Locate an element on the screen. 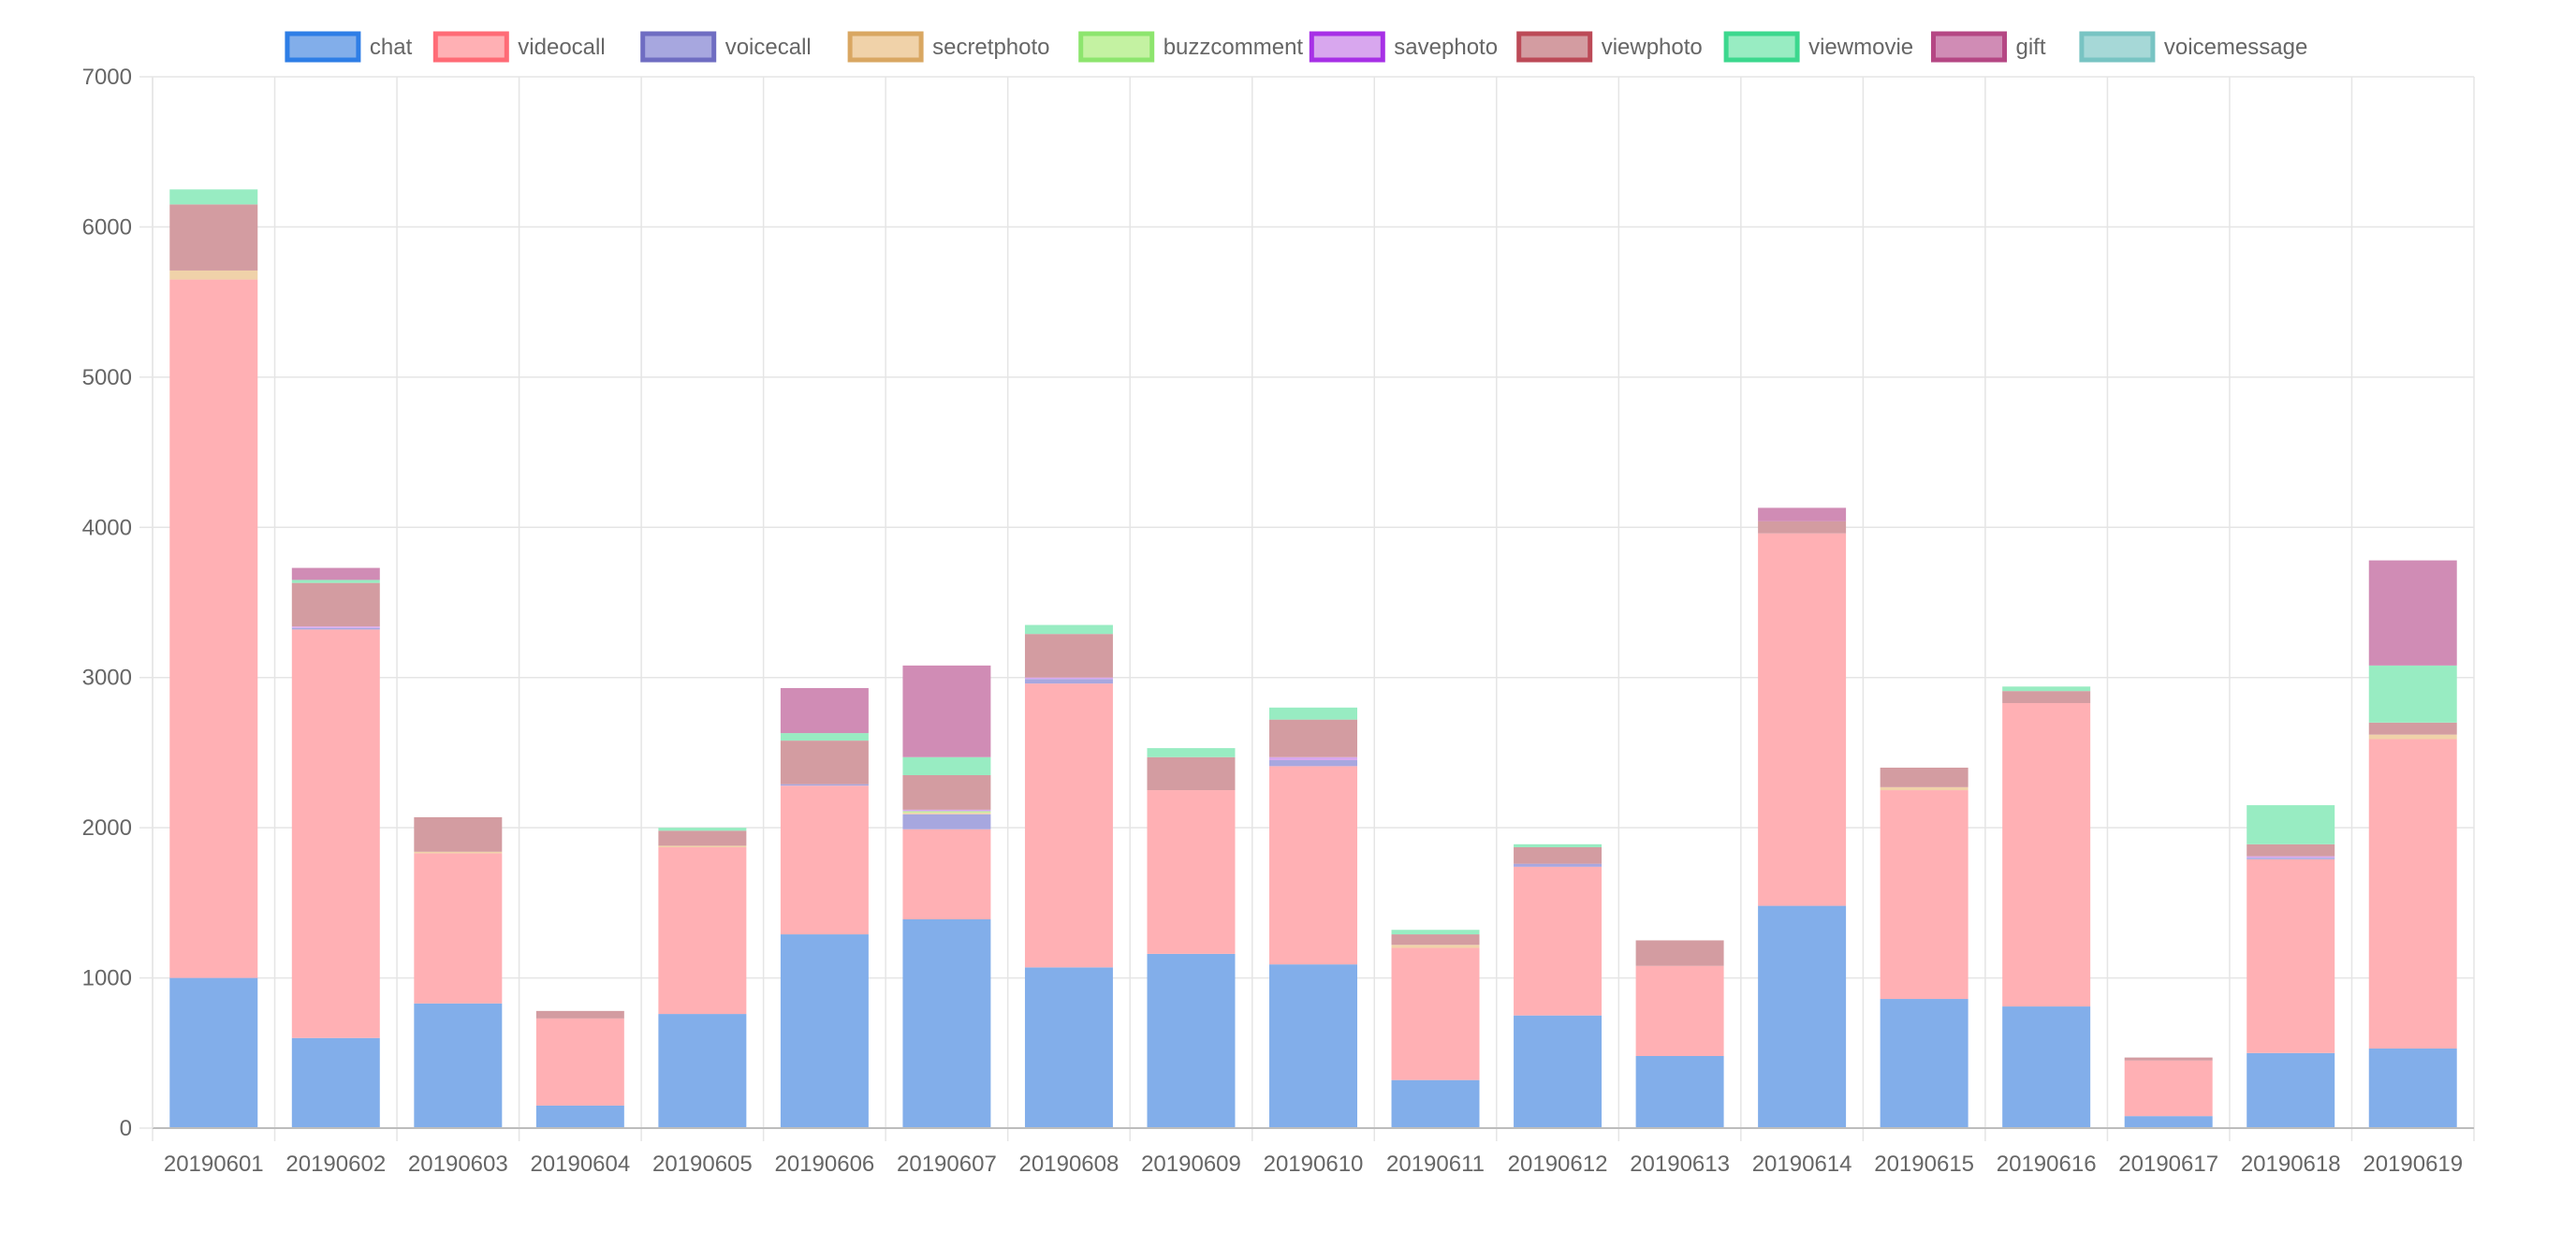 The height and width of the screenshot is (1247, 2576). x-tick-label: 20190616 is located at coordinates (2047, 1164).